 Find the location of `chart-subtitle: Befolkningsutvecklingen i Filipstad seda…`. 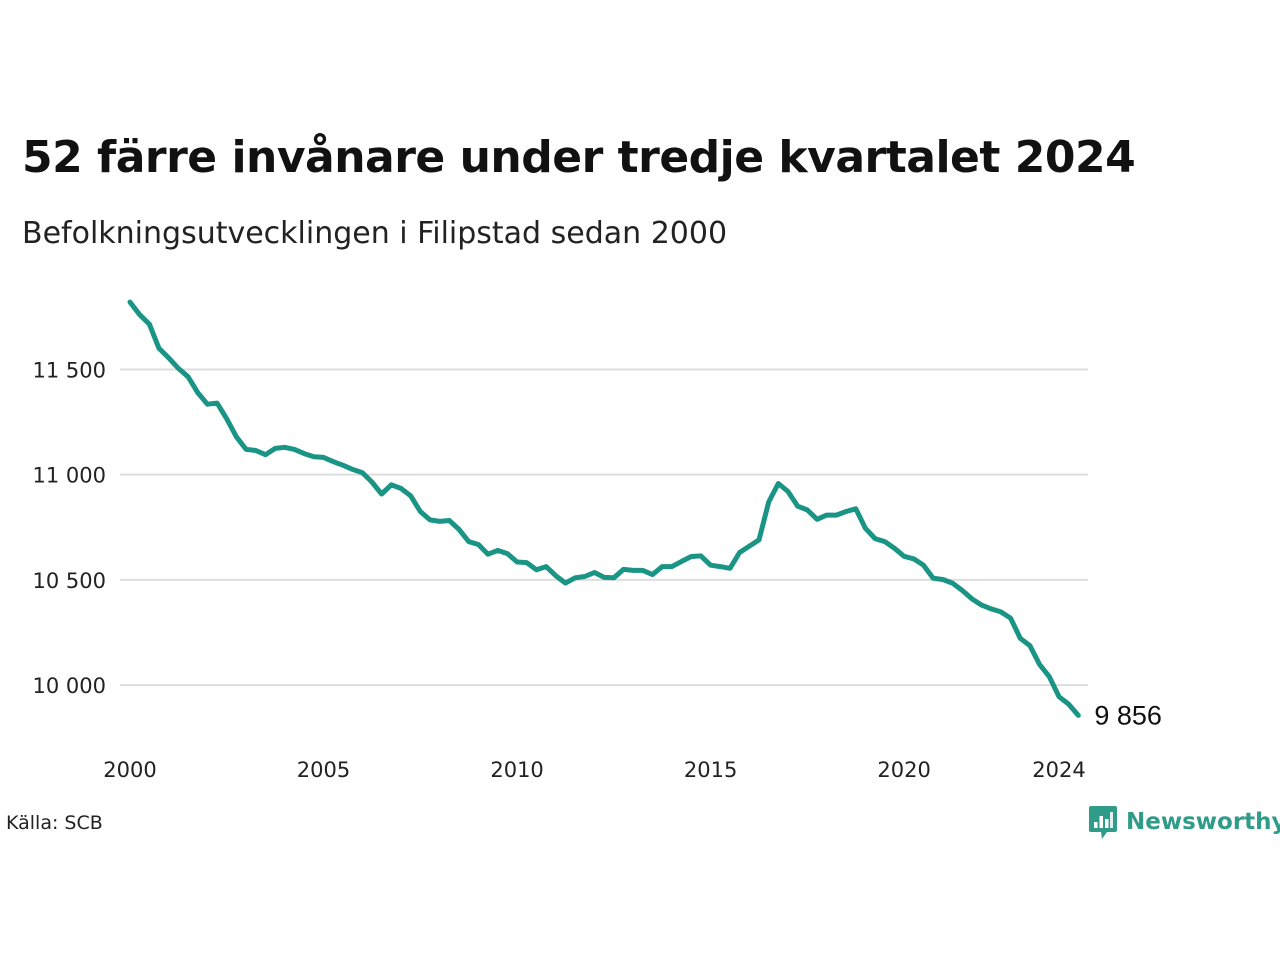

chart-subtitle: Befolkningsutvecklingen i Filipstad seda… is located at coordinates (375, 233).